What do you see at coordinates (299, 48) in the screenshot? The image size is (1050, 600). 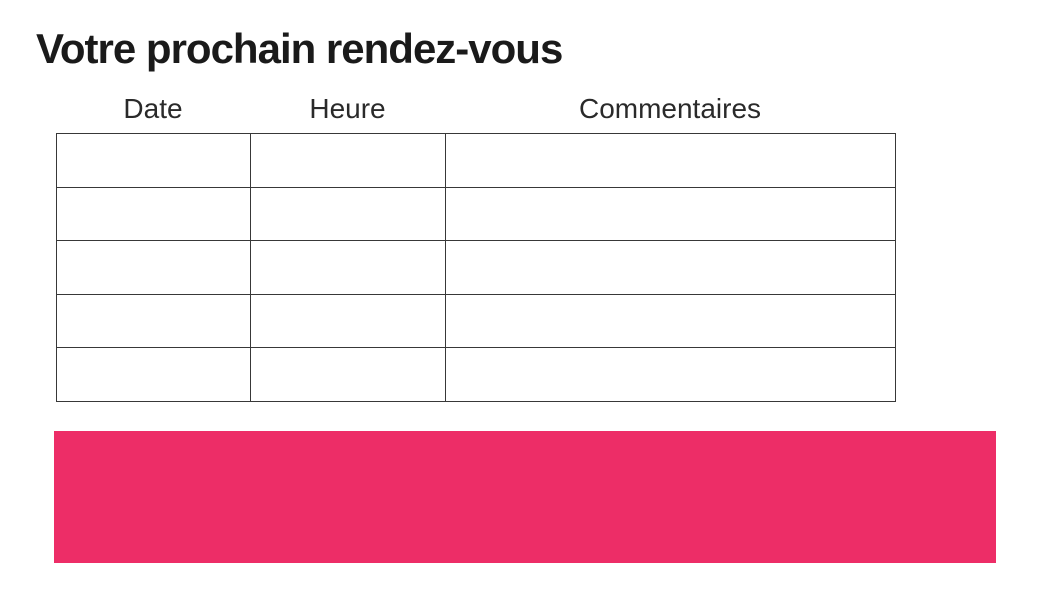 I see `page-title: Votre prochain rendez-vous` at bounding box center [299, 48].